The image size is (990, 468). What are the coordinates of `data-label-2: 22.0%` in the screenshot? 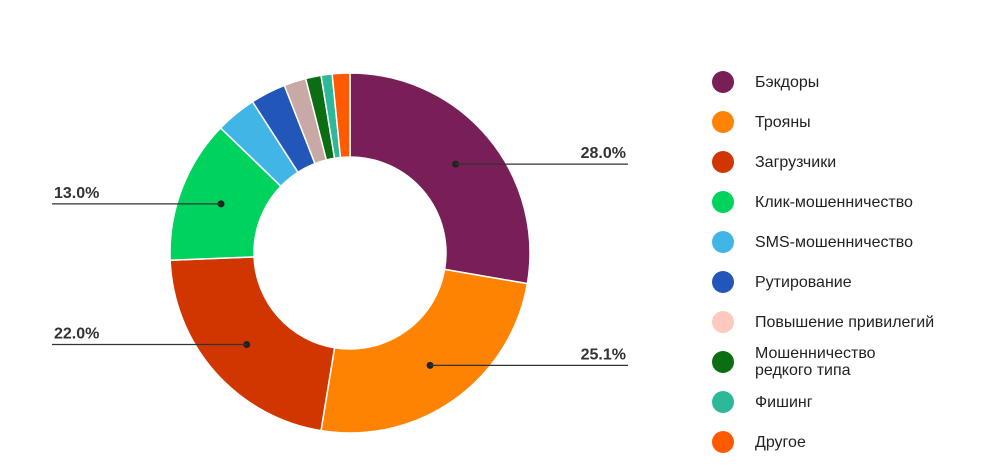 It's located at (151, 336).